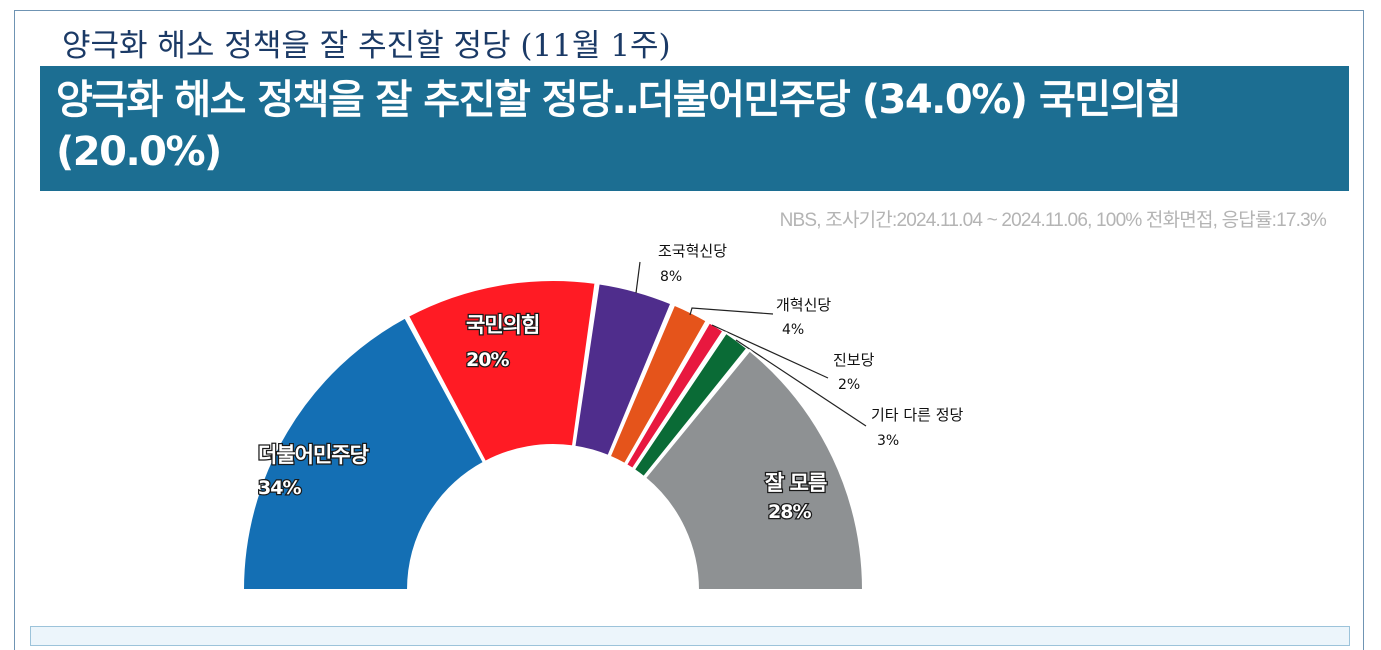 Image resolution: width=1381 pixels, height=650 pixels. What do you see at coordinates (770, 351) in the screenshot?
I see `leader-line-progressive` at bounding box center [770, 351].